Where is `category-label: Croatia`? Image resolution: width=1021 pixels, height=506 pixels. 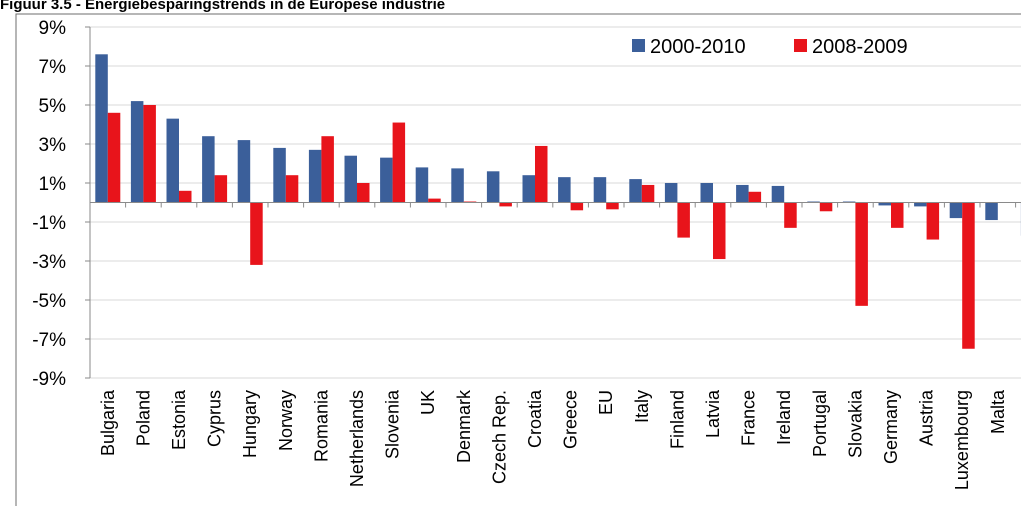
category-label: Croatia is located at coordinates (535, 418).